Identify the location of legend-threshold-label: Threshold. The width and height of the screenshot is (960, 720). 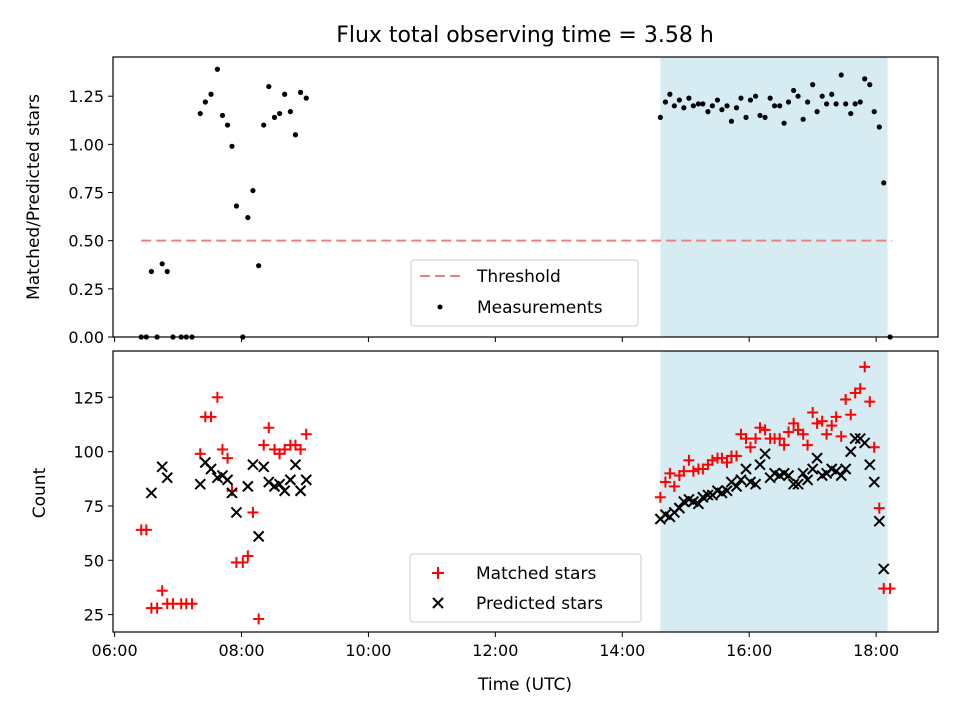
(518, 277).